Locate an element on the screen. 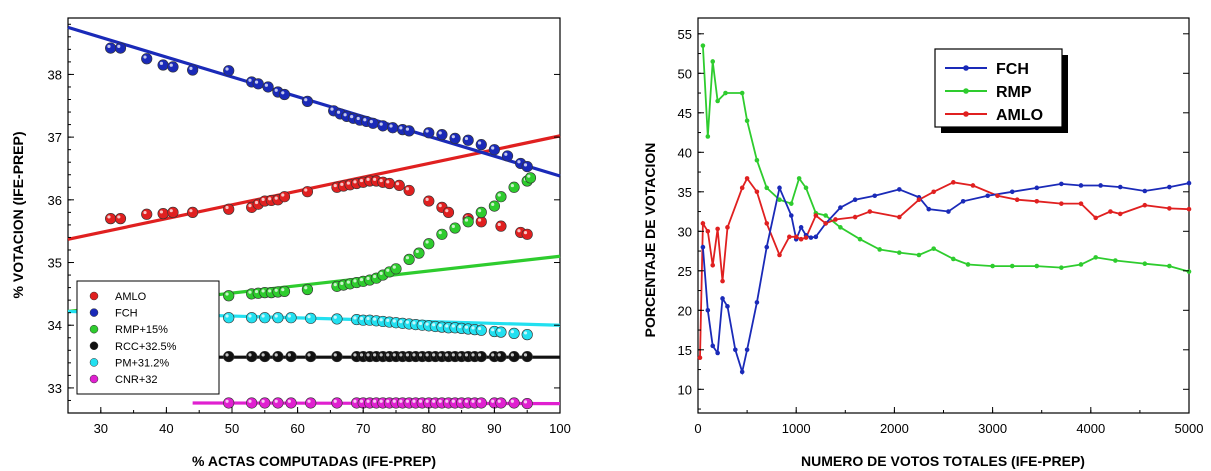 The width and height of the screenshot is (1211, 471). legend-items: AMLO FCH RMP+15% RCC+32.5% PM+31.2% CNR+32 is located at coordinates (133, 338).